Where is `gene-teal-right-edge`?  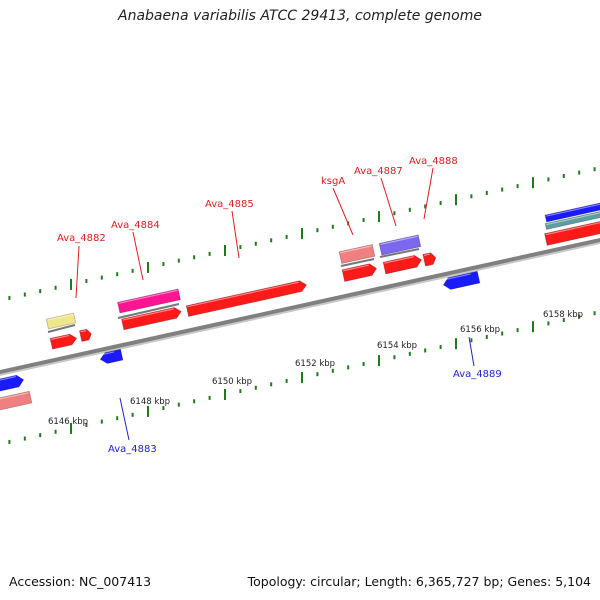
gene-teal-right-edge is located at coordinates (572, 219).